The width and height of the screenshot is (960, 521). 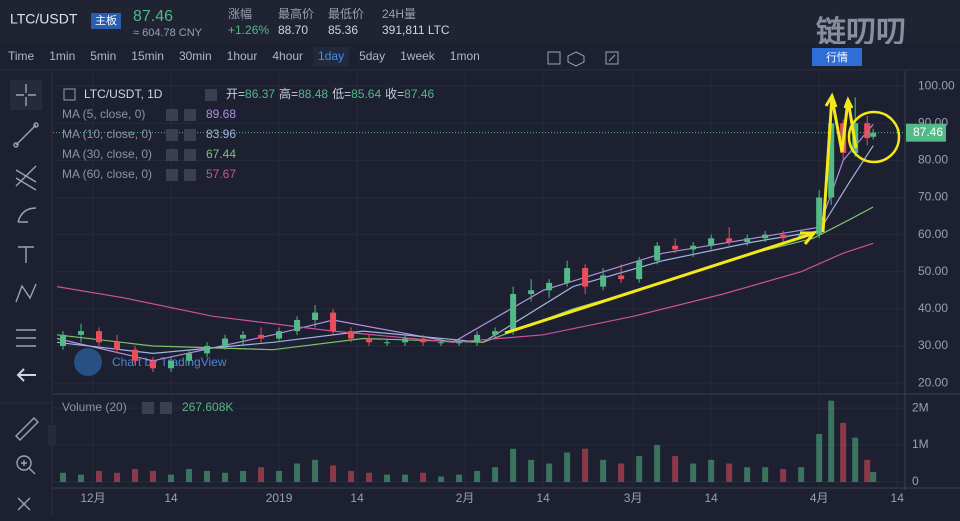 I want to click on legend-title: LTC/USDT, 1D, so click(x=123, y=94).